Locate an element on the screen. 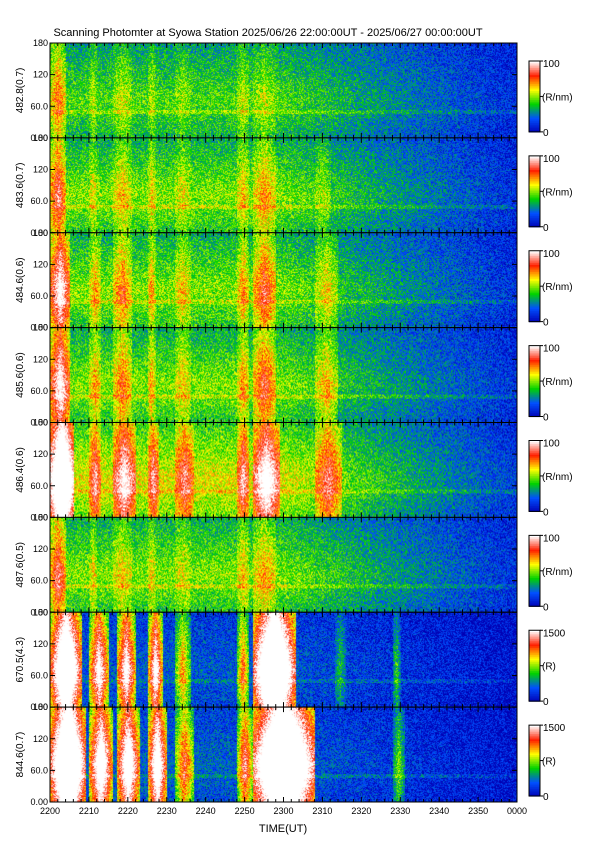  panel: 0.00 60.0 120 180 483.6(0.7) 100 0 (R/nm) is located at coordinates (294, 185).